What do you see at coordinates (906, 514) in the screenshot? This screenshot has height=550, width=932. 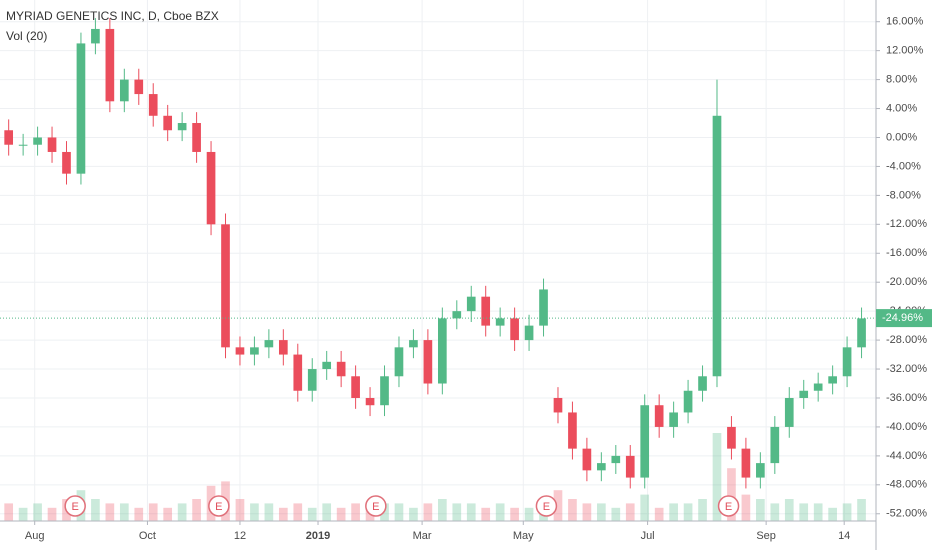 I see `y-tick-label: -52.00%` at bounding box center [906, 514].